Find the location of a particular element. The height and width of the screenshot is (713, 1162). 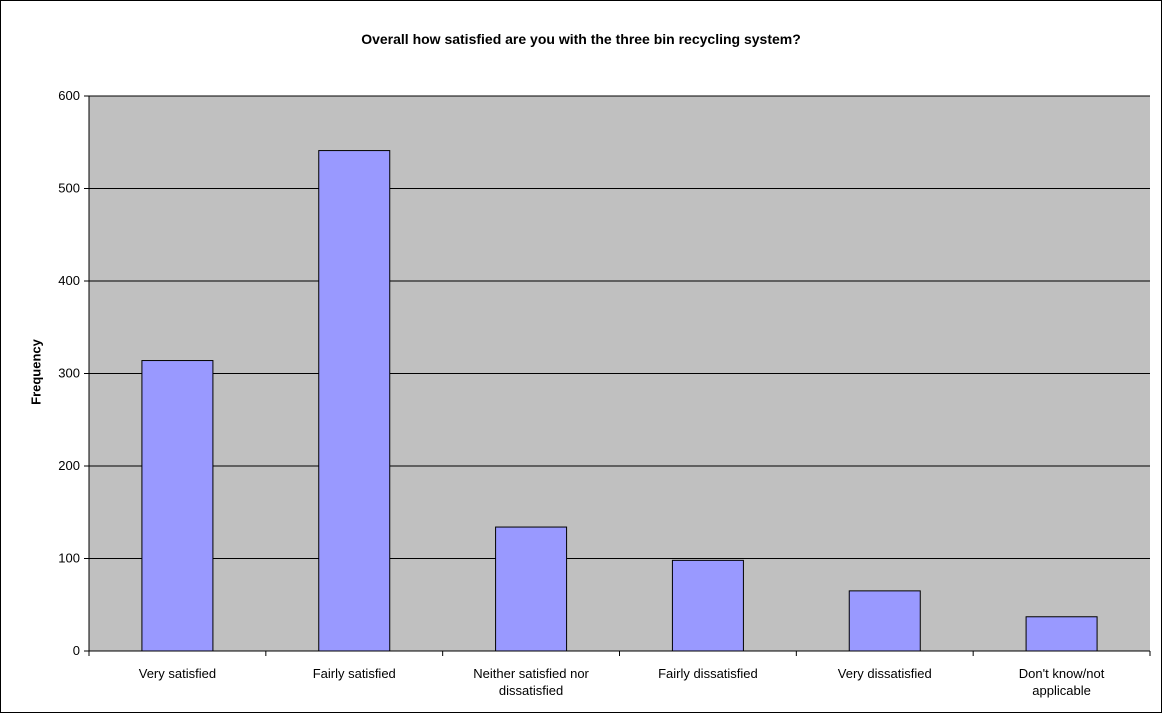

x-tick-label: Fairly satisfied is located at coordinates (354, 673).